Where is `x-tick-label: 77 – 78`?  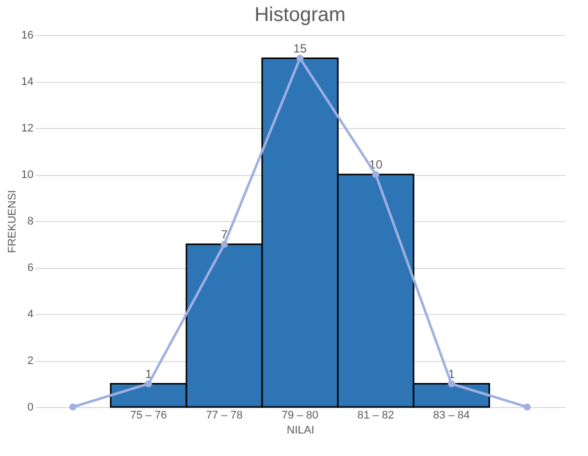
x-tick-label: 77 – 78 is located at coordinates (224, 416).